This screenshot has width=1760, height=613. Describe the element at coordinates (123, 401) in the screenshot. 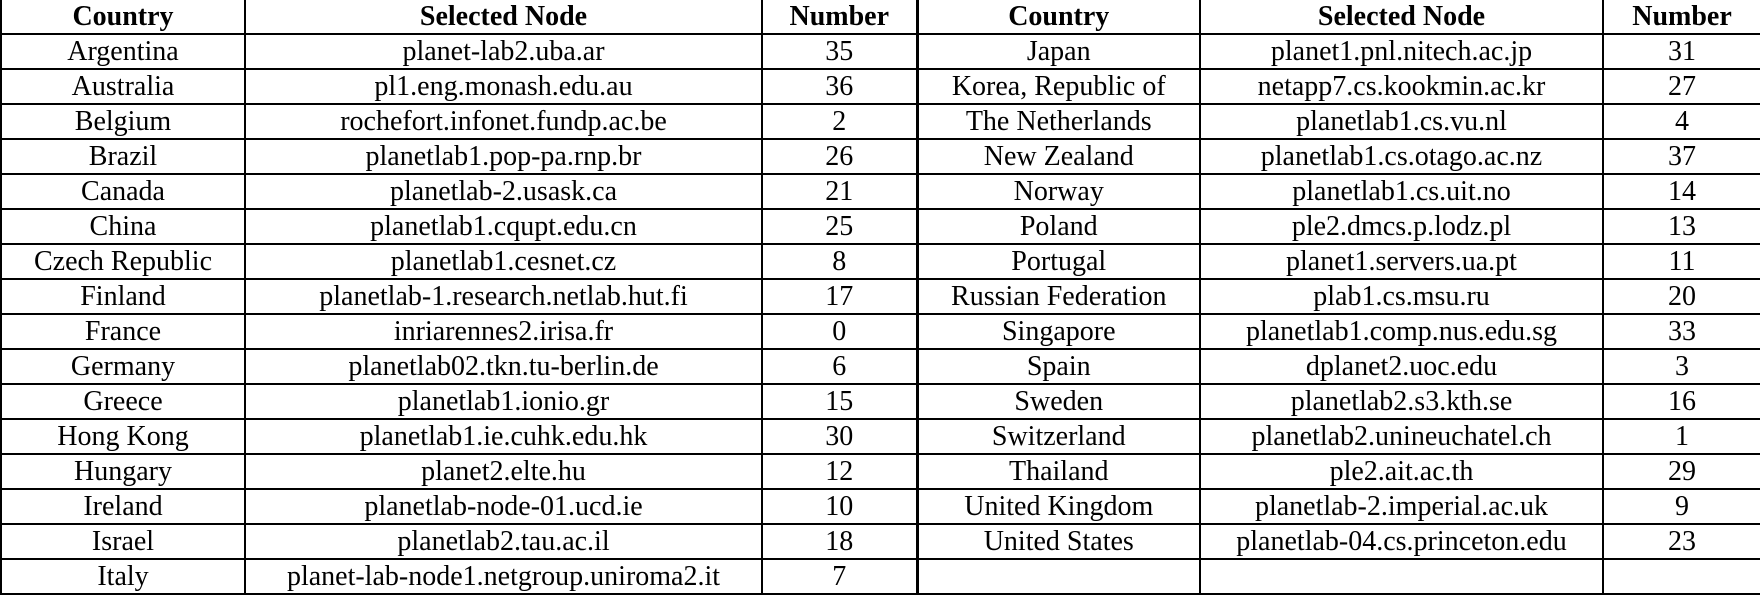

I see `cell-country: Greece` at that location.